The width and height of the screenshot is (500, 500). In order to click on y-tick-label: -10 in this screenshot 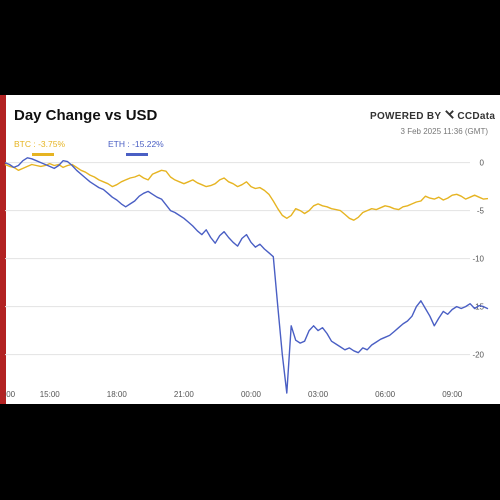, I will do `click(478, 259)`.